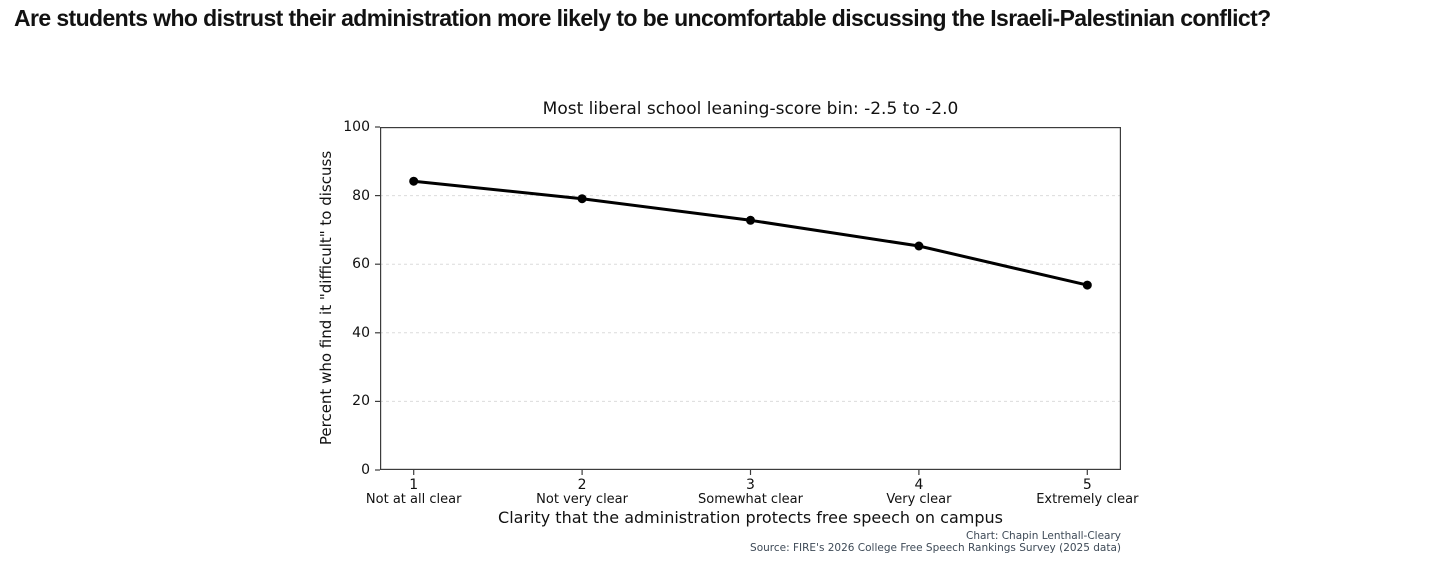 This screenshot has width=1456, height=572. What do you see at coordinates (361, 195) in the screenshot?
I see `y-tick-label: 80` at bounding box center [361, 195].